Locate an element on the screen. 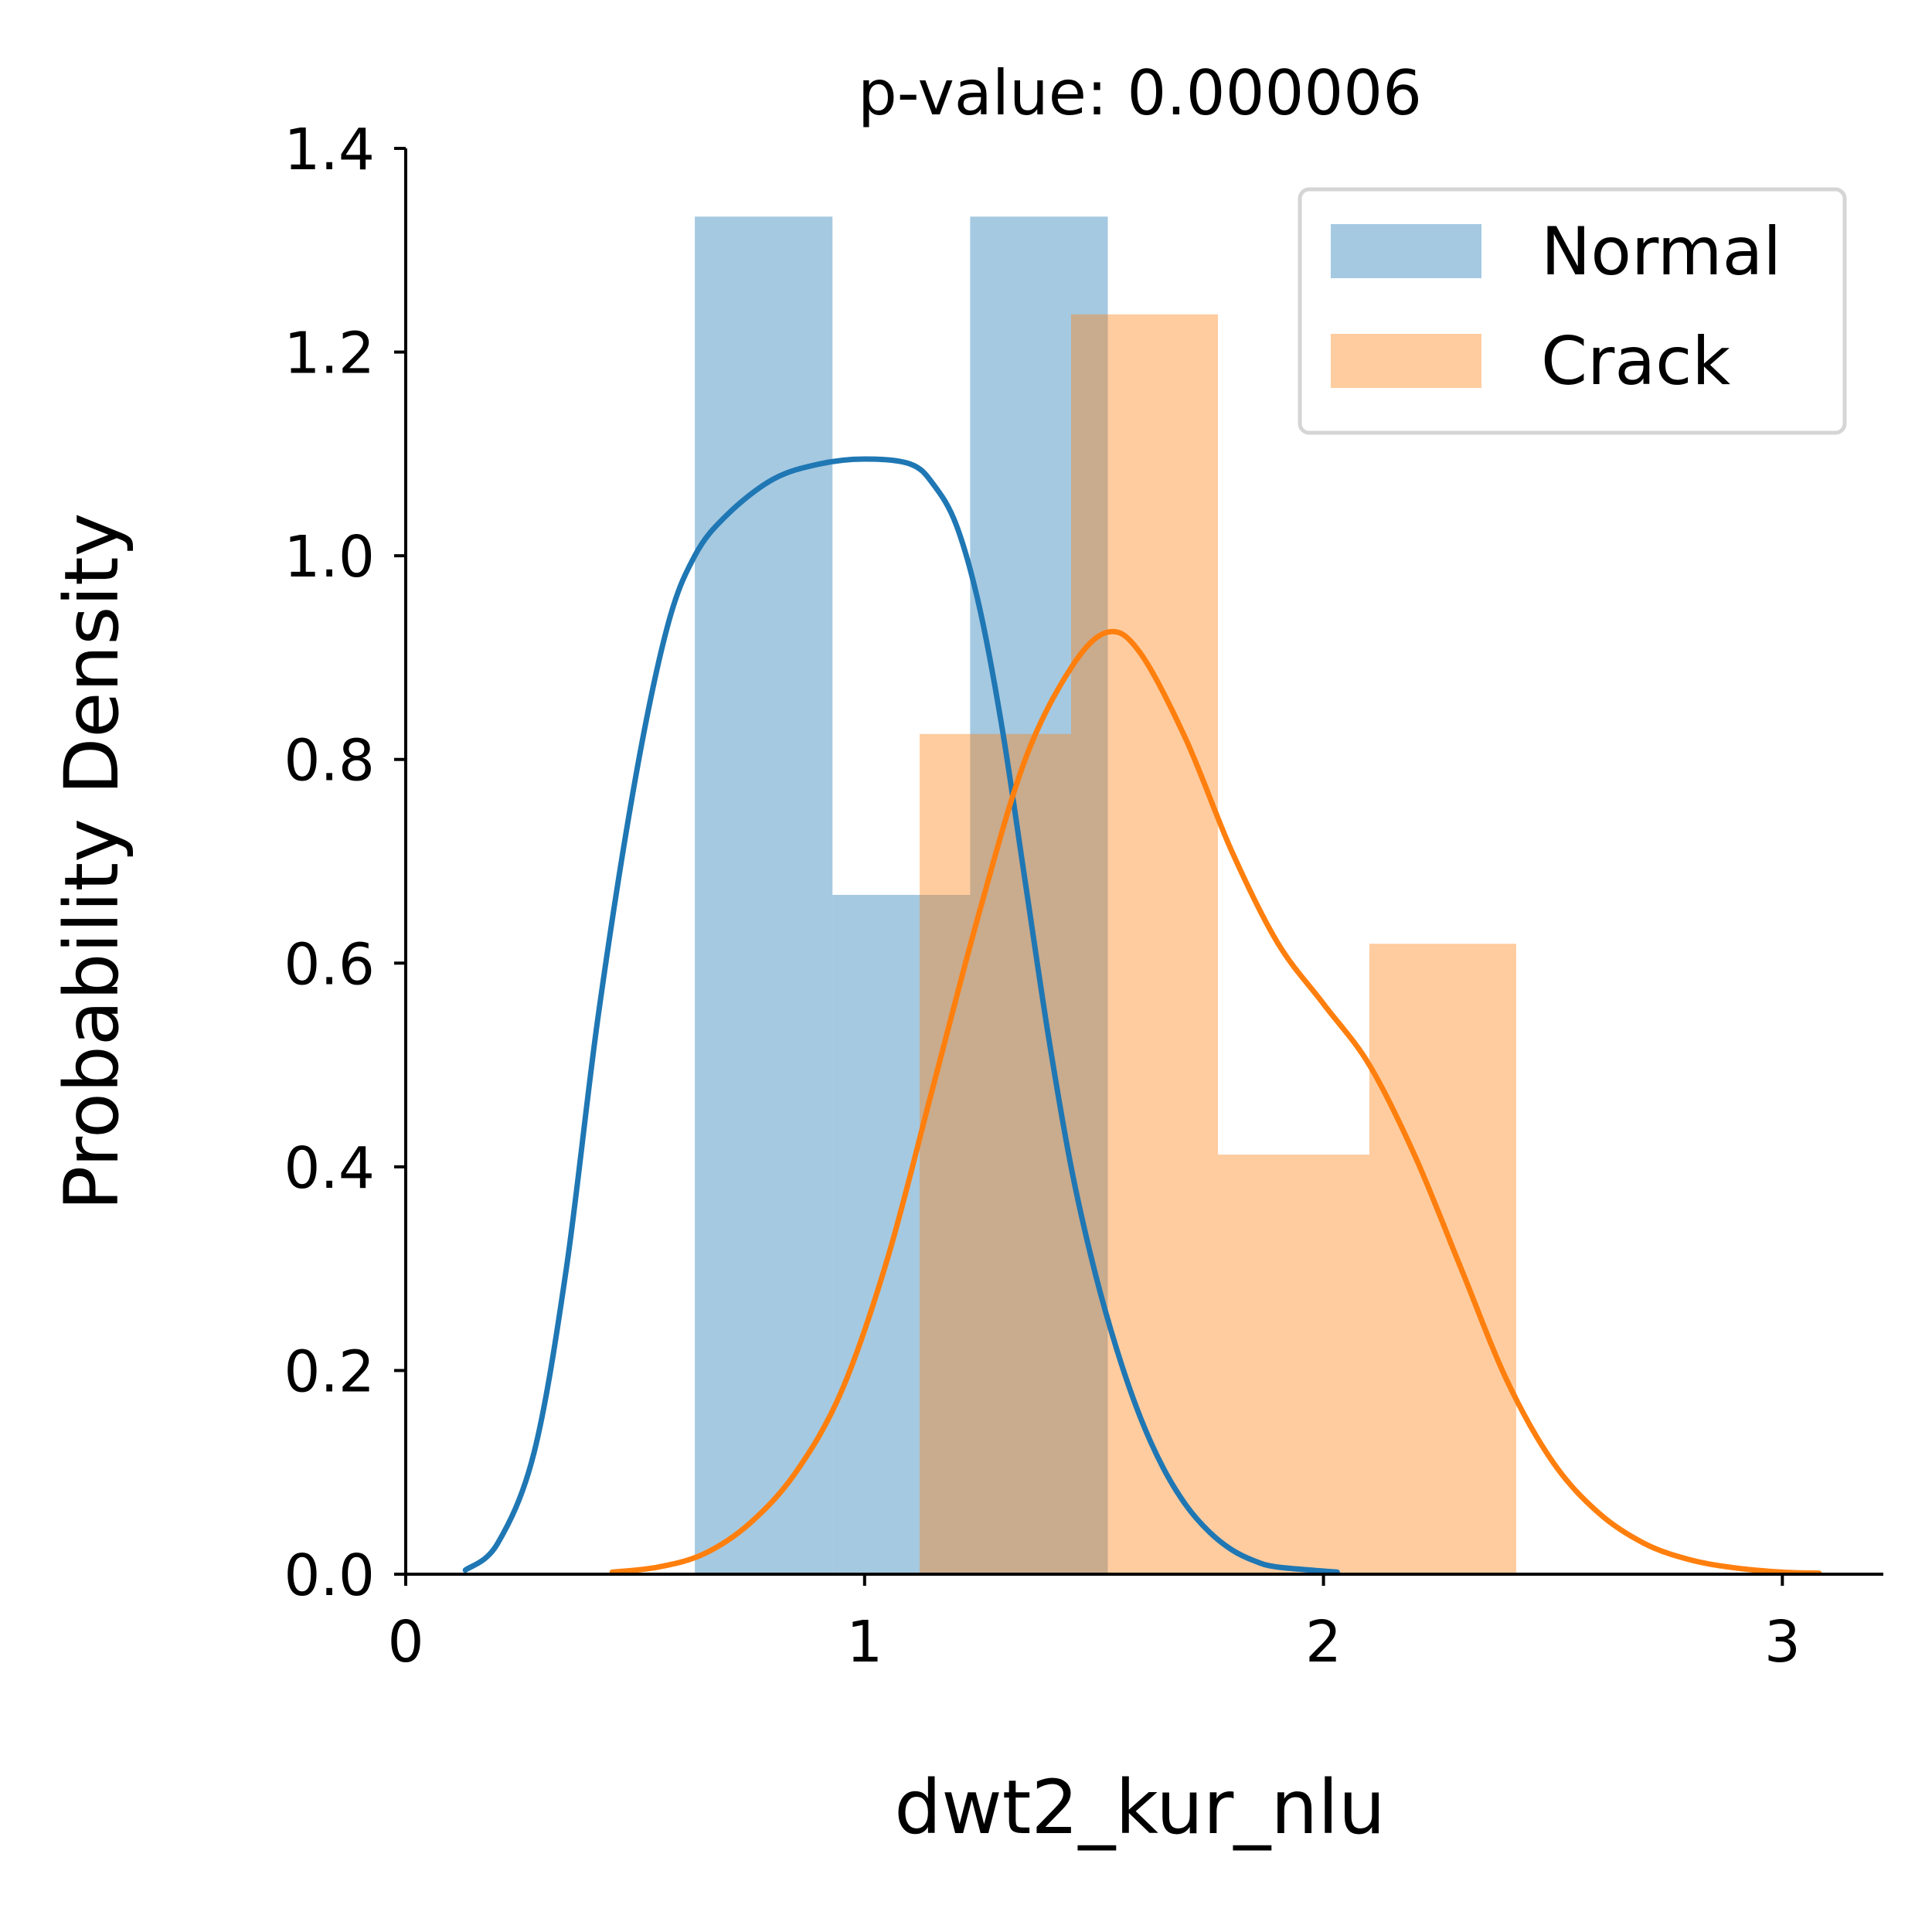 The height and width of the screenshot is (1932, 1932). y-tick-label: 0.6 is located at coordinates (330, 964).